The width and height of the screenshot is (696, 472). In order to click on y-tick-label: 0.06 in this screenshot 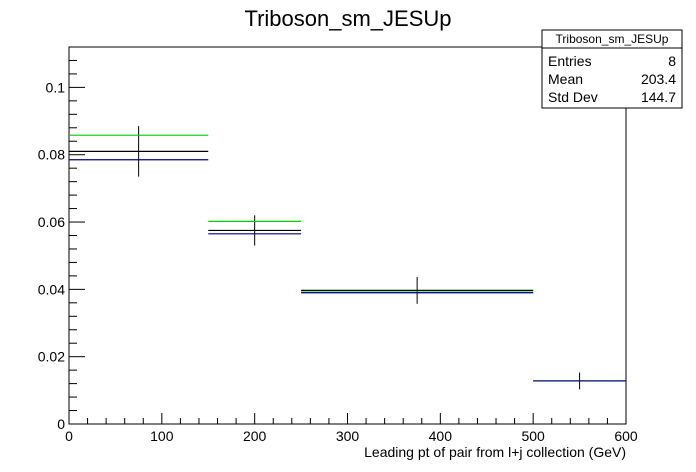, I will do `click(51, 222)`.